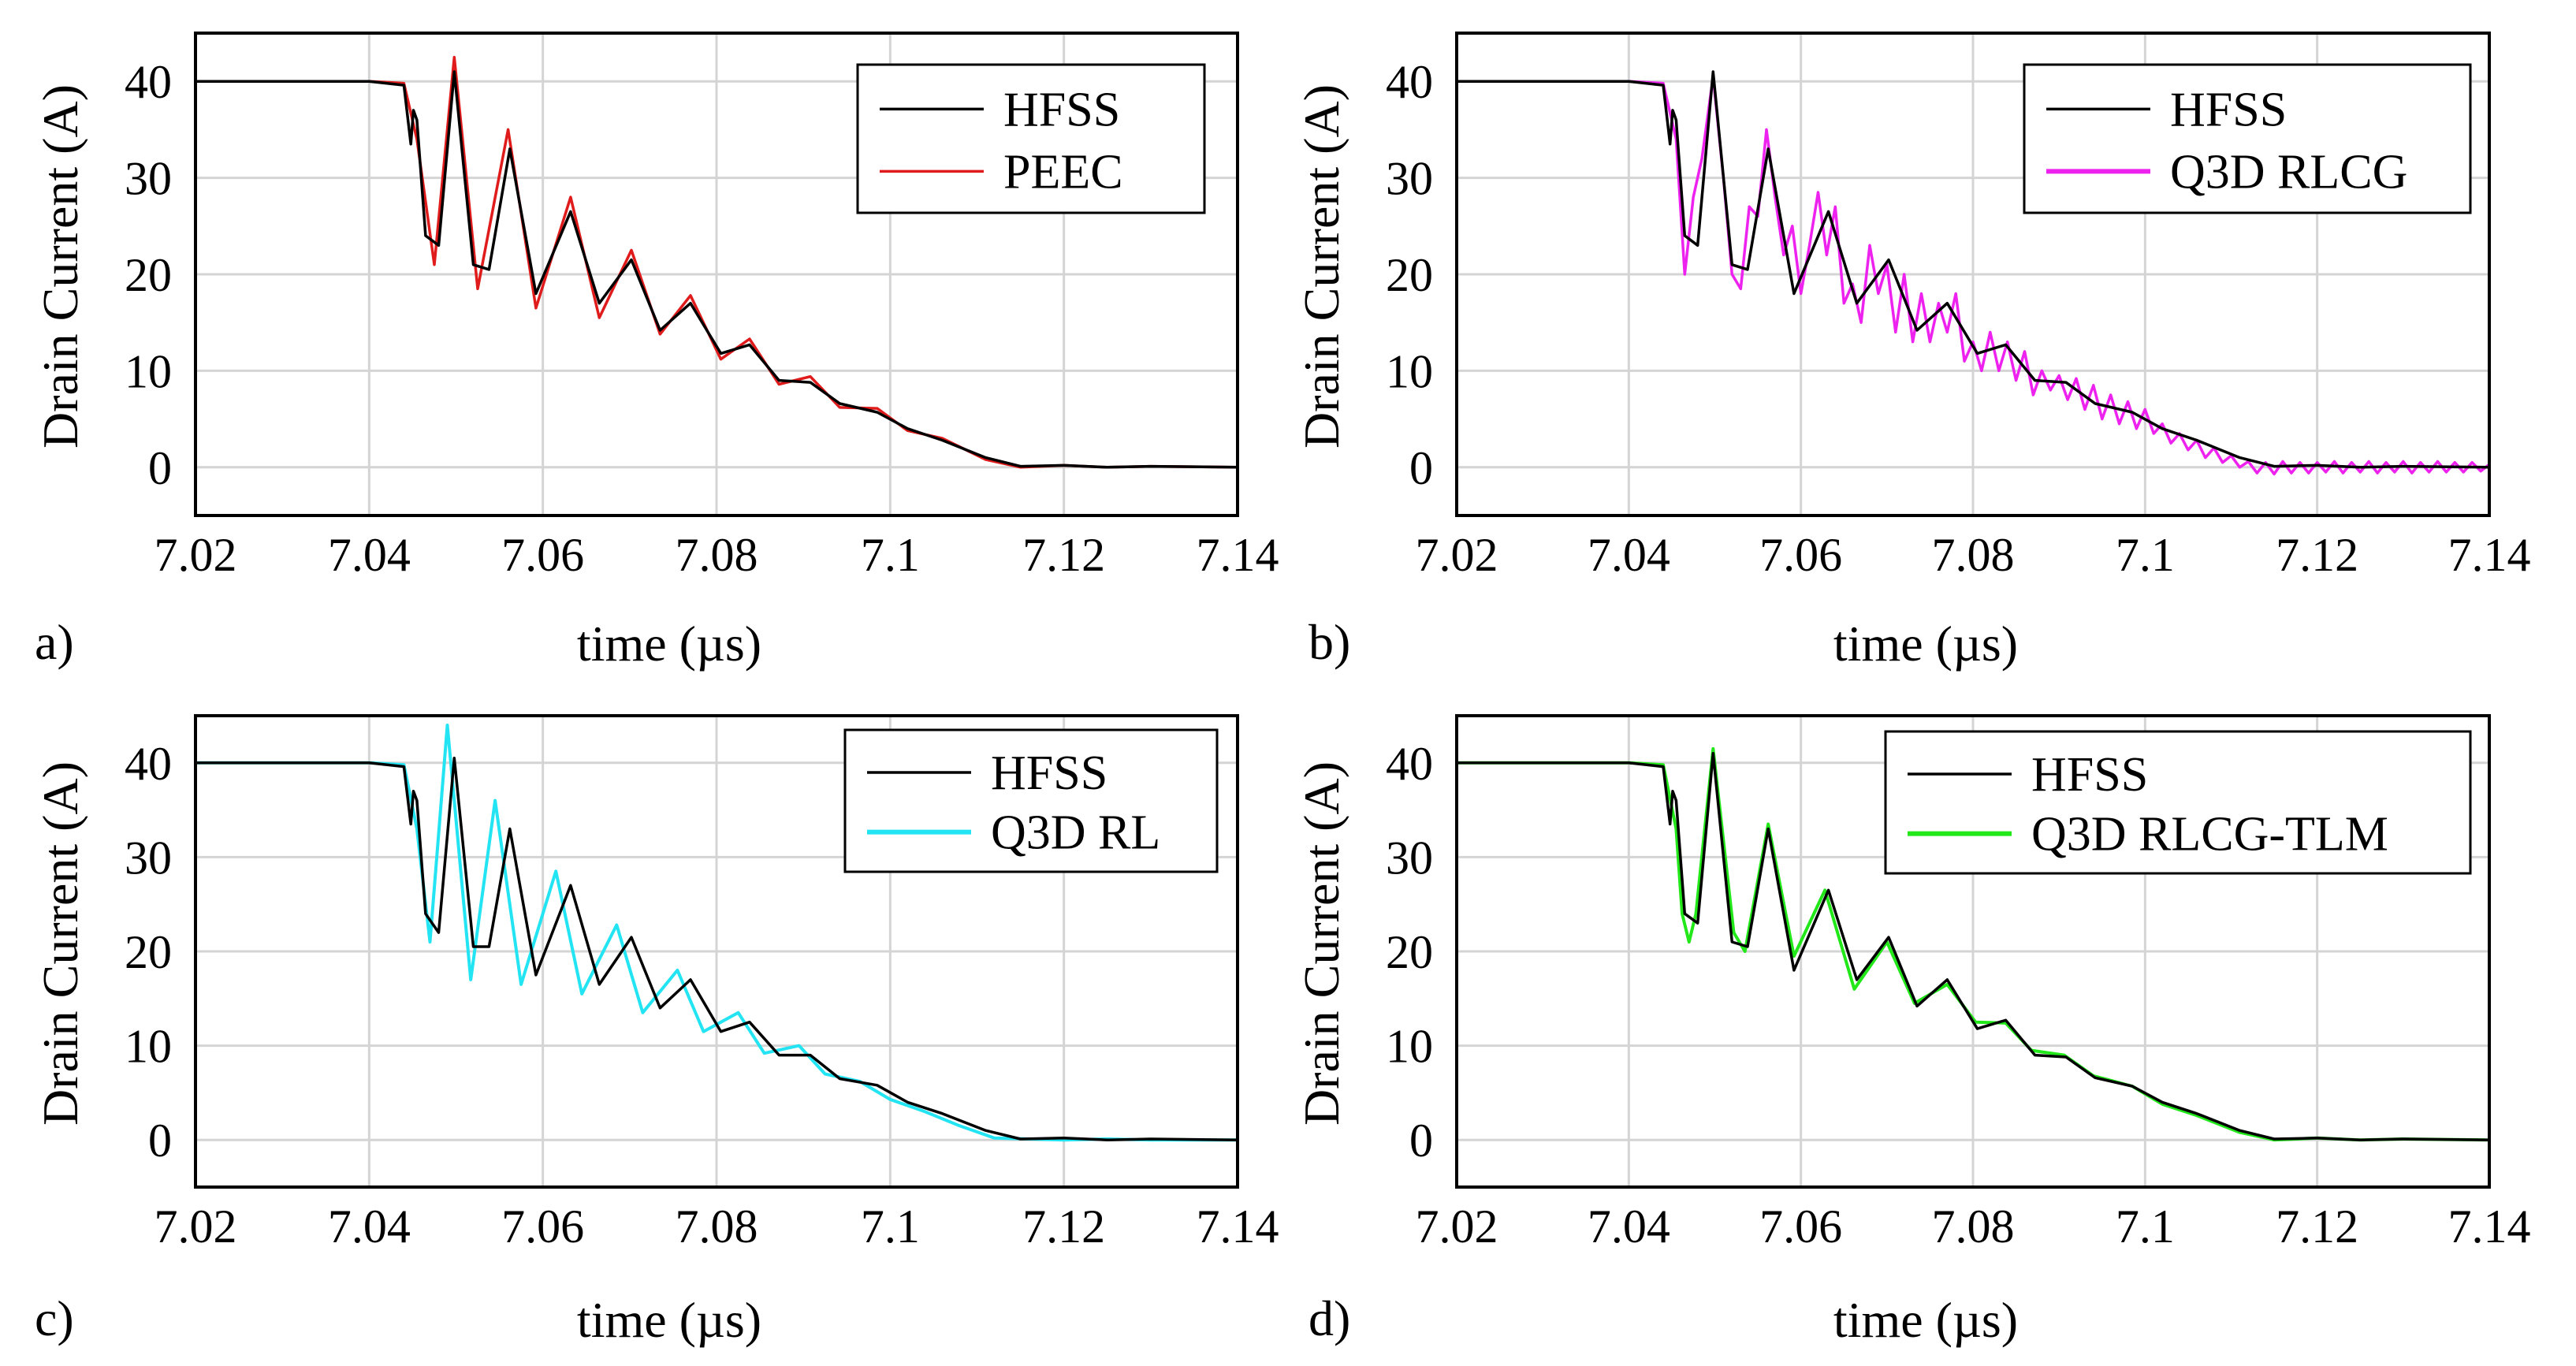 This screenshot has width=2576, height=1366. What do you see at coordinates (1075, 833) in the screenshot?
I see `legend-label-q3d-rl: Q3D RL` at bounding box center [1075, 833].